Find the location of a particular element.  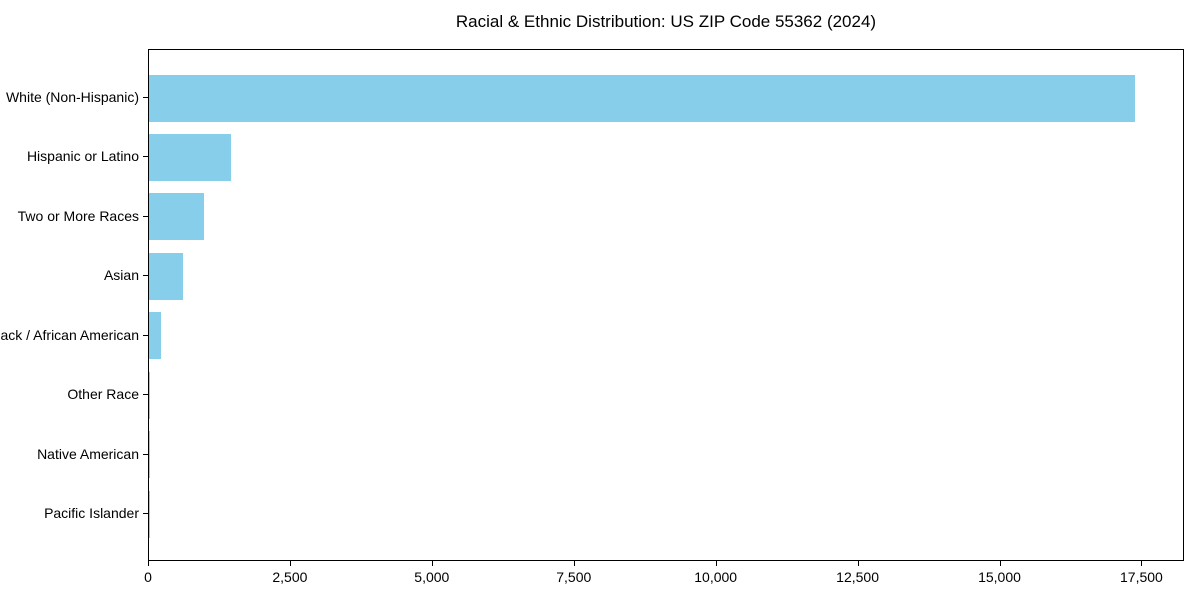

y-tick-label-other-race: Other Race is located at coordinates (103, 394).